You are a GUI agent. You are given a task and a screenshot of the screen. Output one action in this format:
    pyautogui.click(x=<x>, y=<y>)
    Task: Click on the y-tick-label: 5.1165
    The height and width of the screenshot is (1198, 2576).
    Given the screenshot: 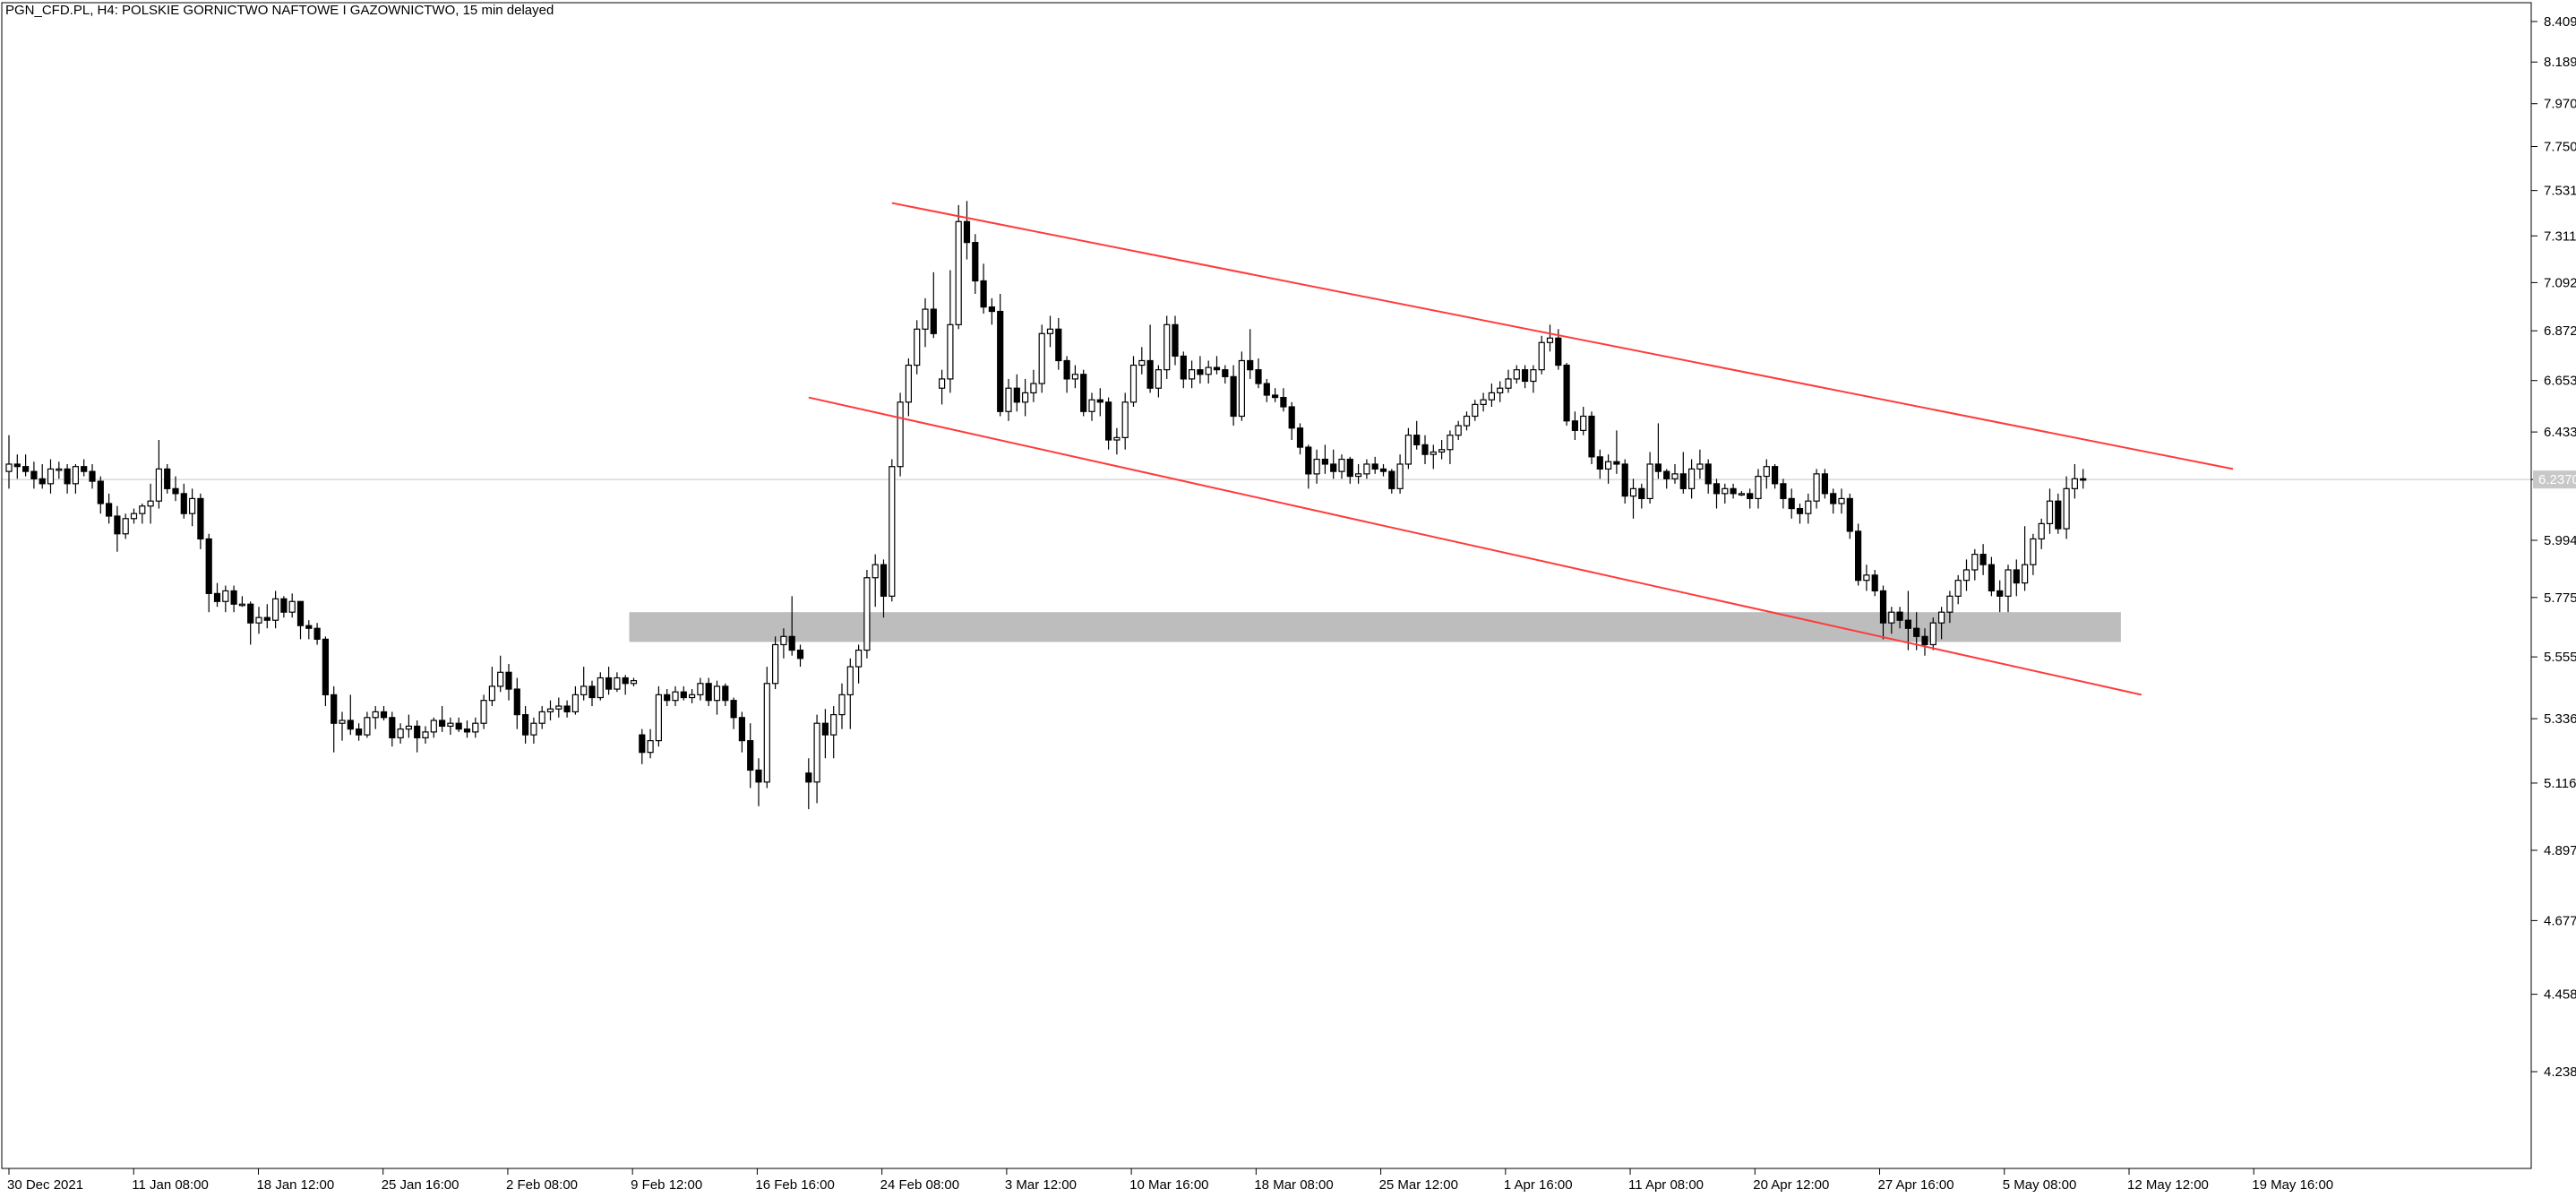 What is the action you would take?
    pyautogui.click(x=2560, y=783)
    